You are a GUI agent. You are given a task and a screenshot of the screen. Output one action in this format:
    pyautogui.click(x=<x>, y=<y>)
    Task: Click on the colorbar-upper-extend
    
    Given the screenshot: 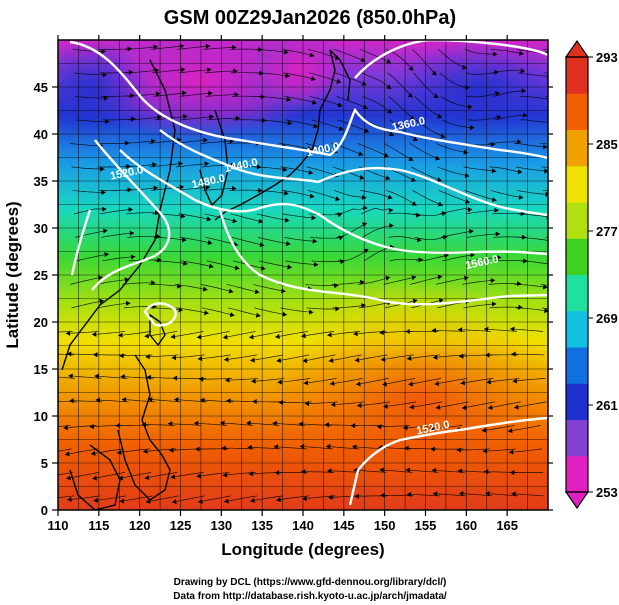 What is the action you would take?
    pyautogui.click(x=577, y=48)
    